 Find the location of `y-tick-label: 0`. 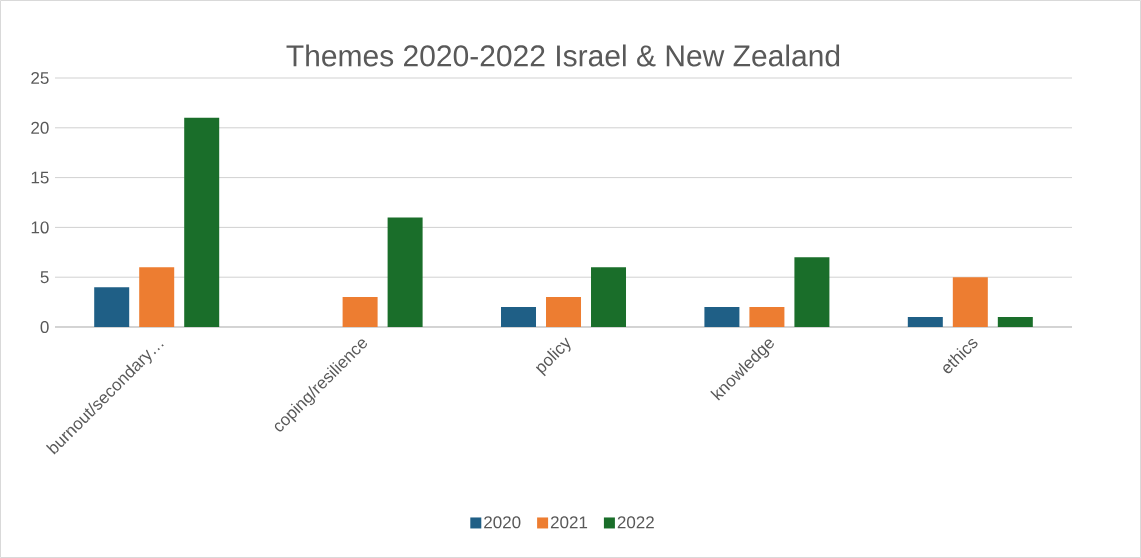

y-tick-label: 0 is located at coordinates (44, 327).